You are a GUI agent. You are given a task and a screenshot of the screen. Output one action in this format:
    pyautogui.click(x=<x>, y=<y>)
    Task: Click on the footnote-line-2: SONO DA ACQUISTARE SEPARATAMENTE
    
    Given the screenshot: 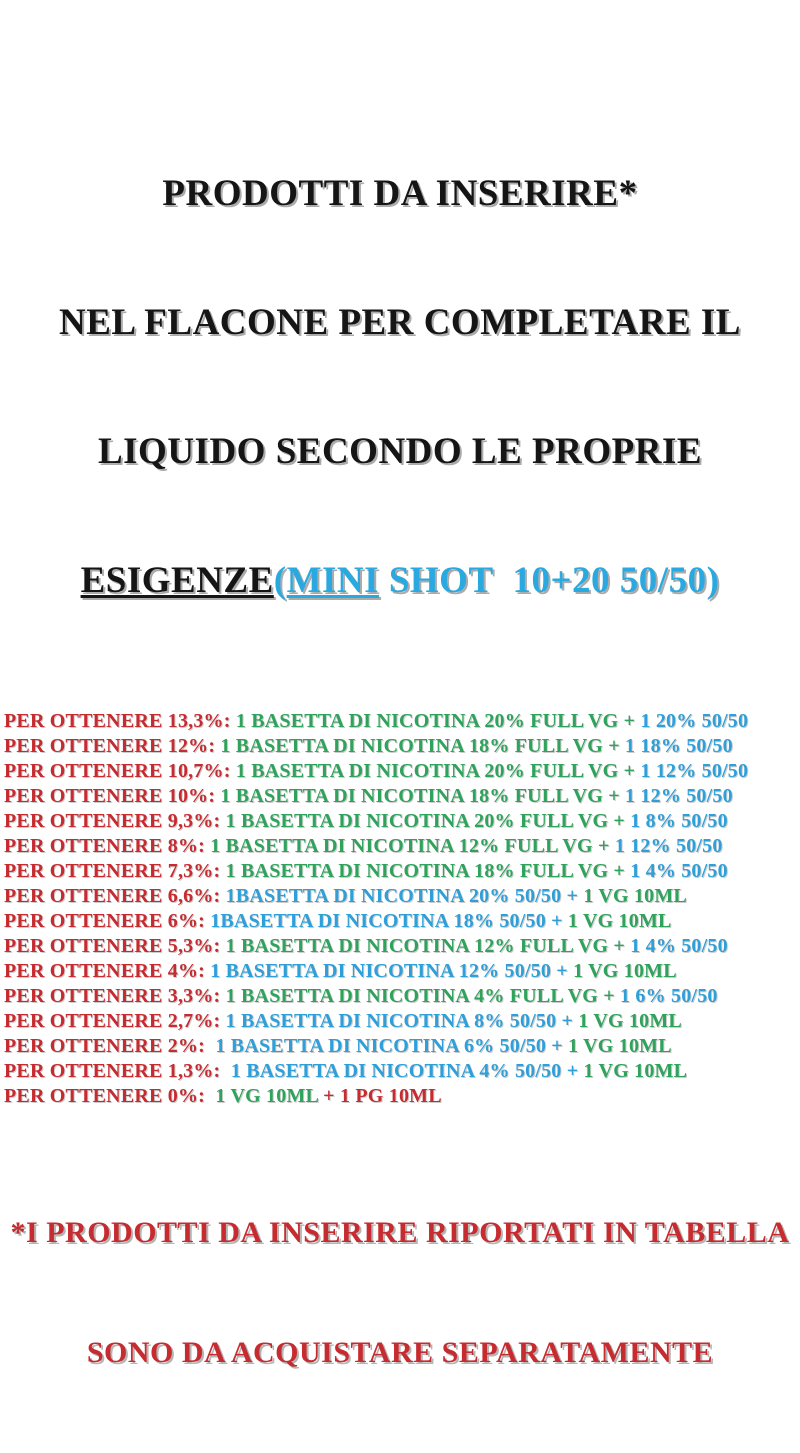 What is the action you would take?
    pyautogui.click(x=400, y=1352)
    